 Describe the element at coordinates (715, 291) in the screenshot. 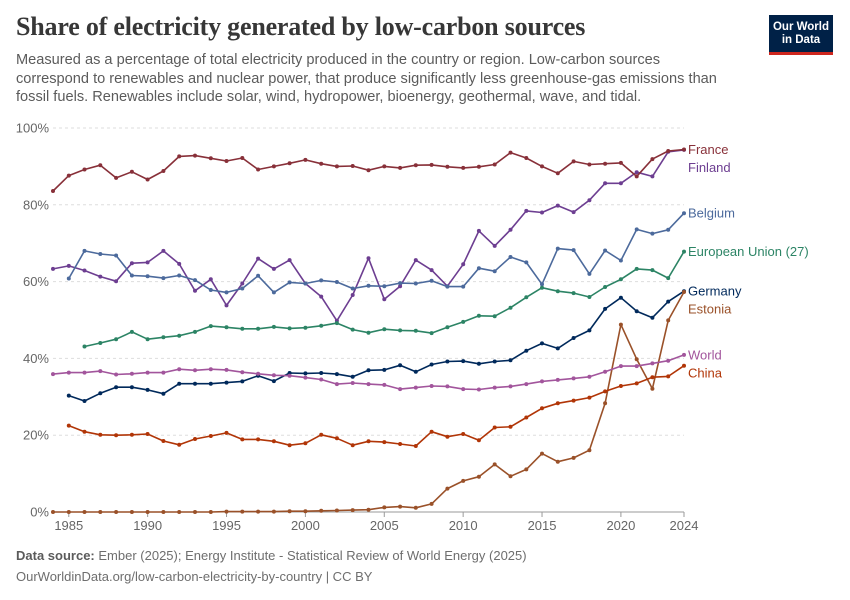

I see `series-label: Germany` at that location.